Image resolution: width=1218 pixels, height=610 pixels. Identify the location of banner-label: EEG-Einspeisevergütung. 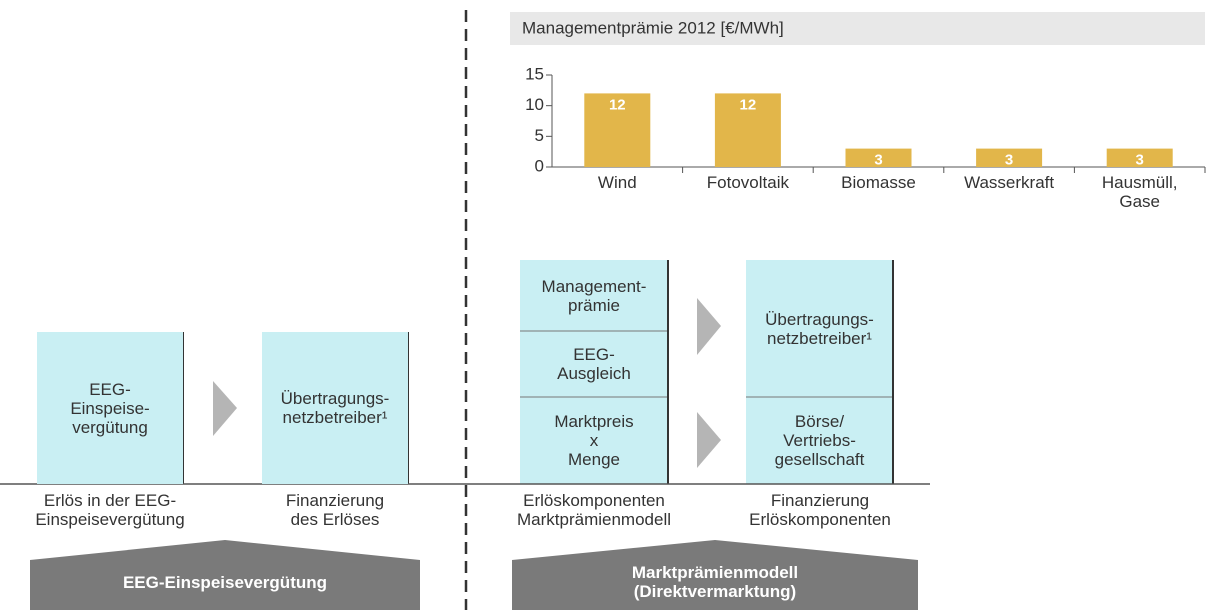
(225, 582).